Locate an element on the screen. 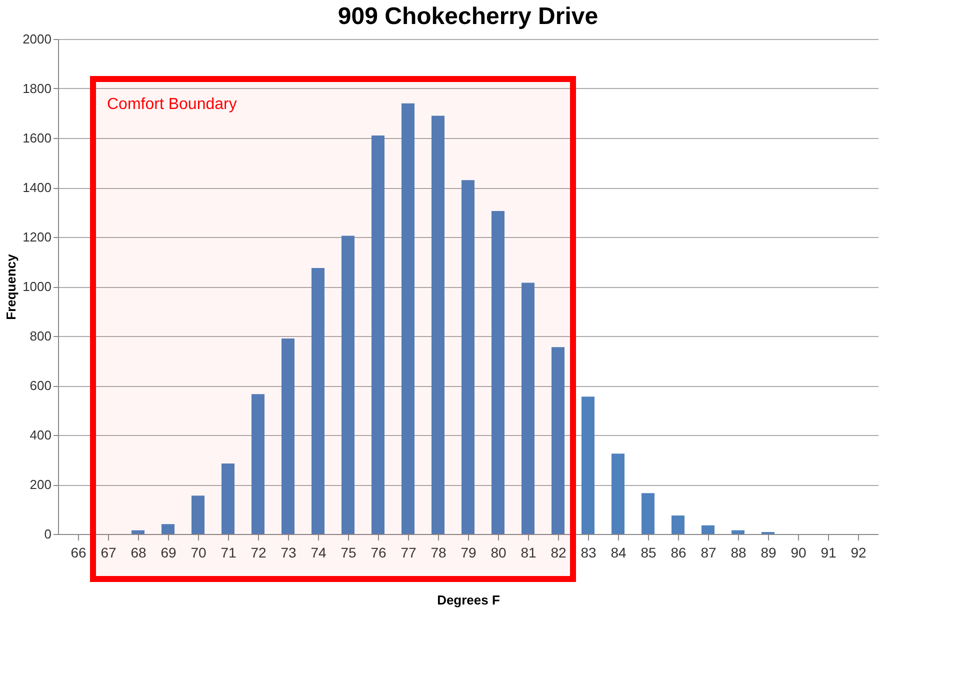  x-tick-label: 68 is located at coordinates (138, 552).